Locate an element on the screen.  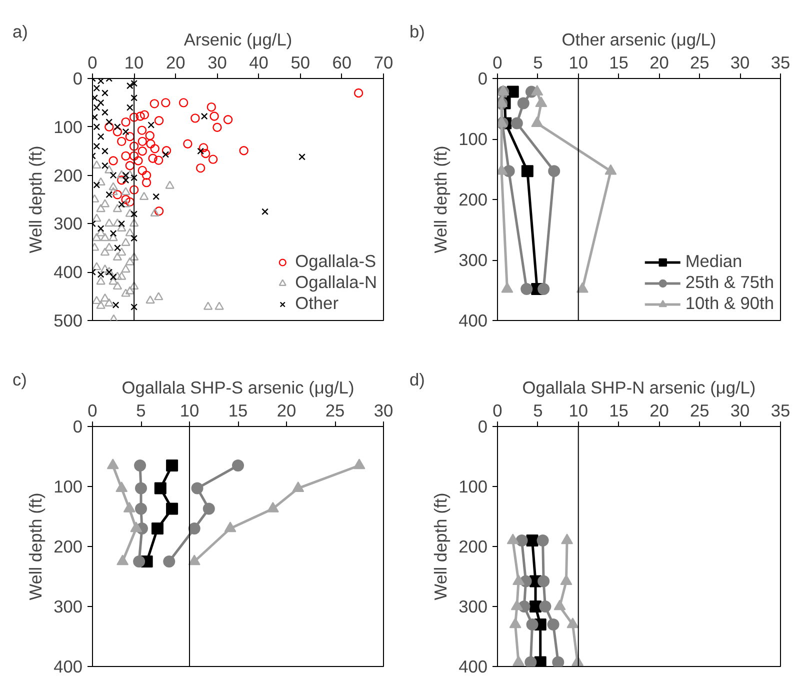
legend-label: Ogallala-S is located at coordinates (335, 261).